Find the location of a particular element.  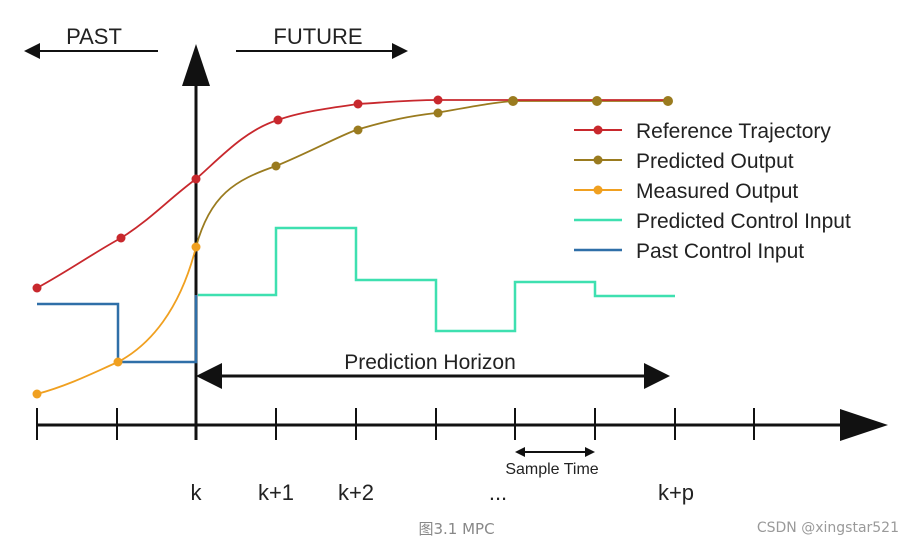

time-axis is located at coordinates (462, 425).